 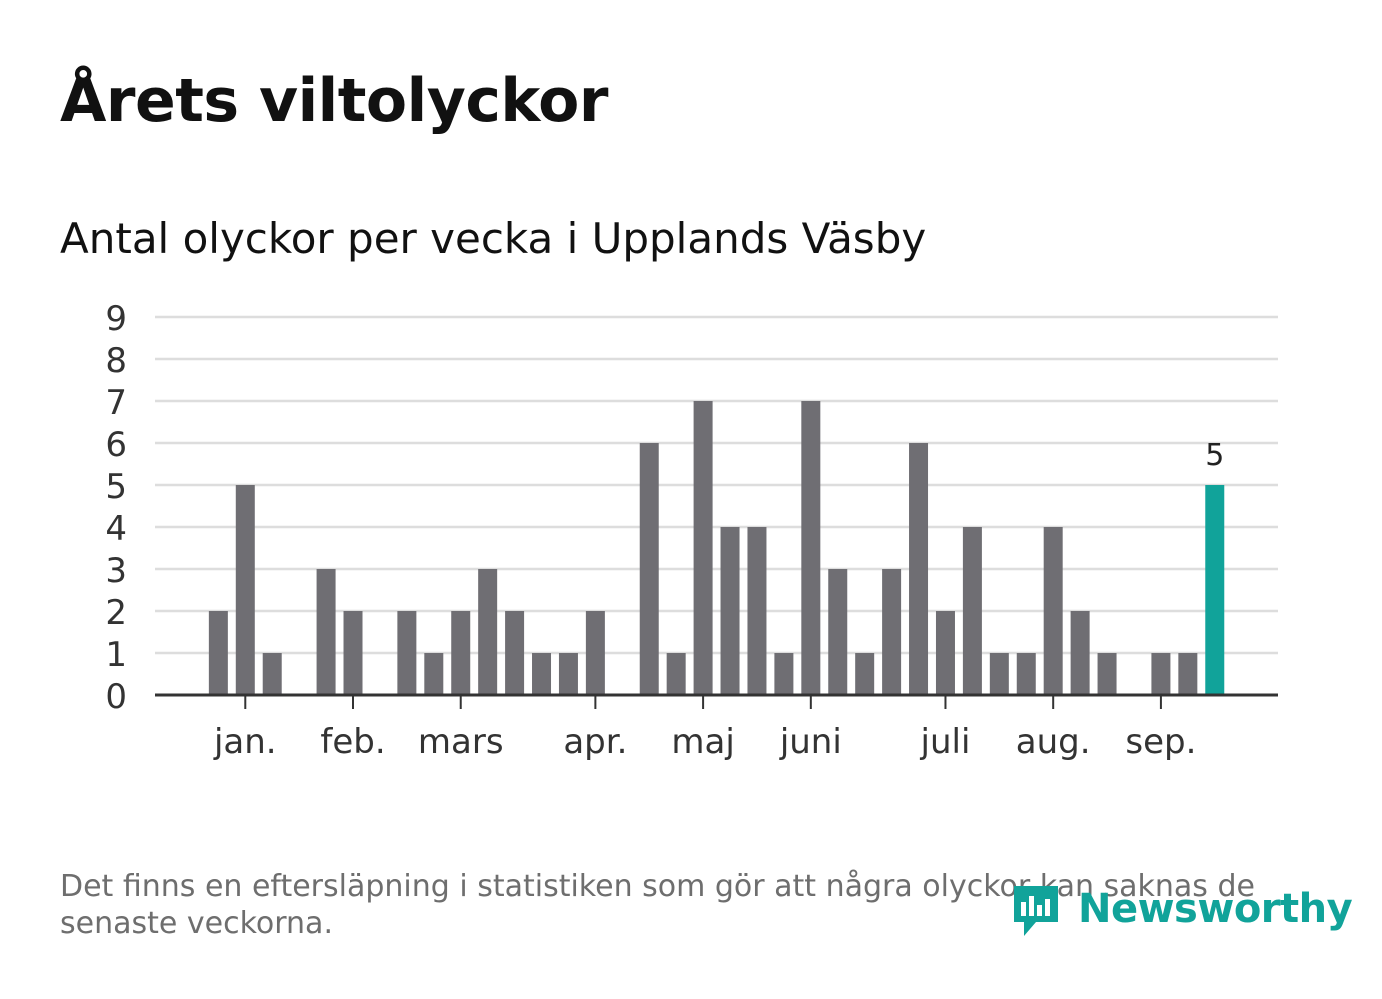 I want to click on y-tick-label: 7, so click(x=116, y=403).